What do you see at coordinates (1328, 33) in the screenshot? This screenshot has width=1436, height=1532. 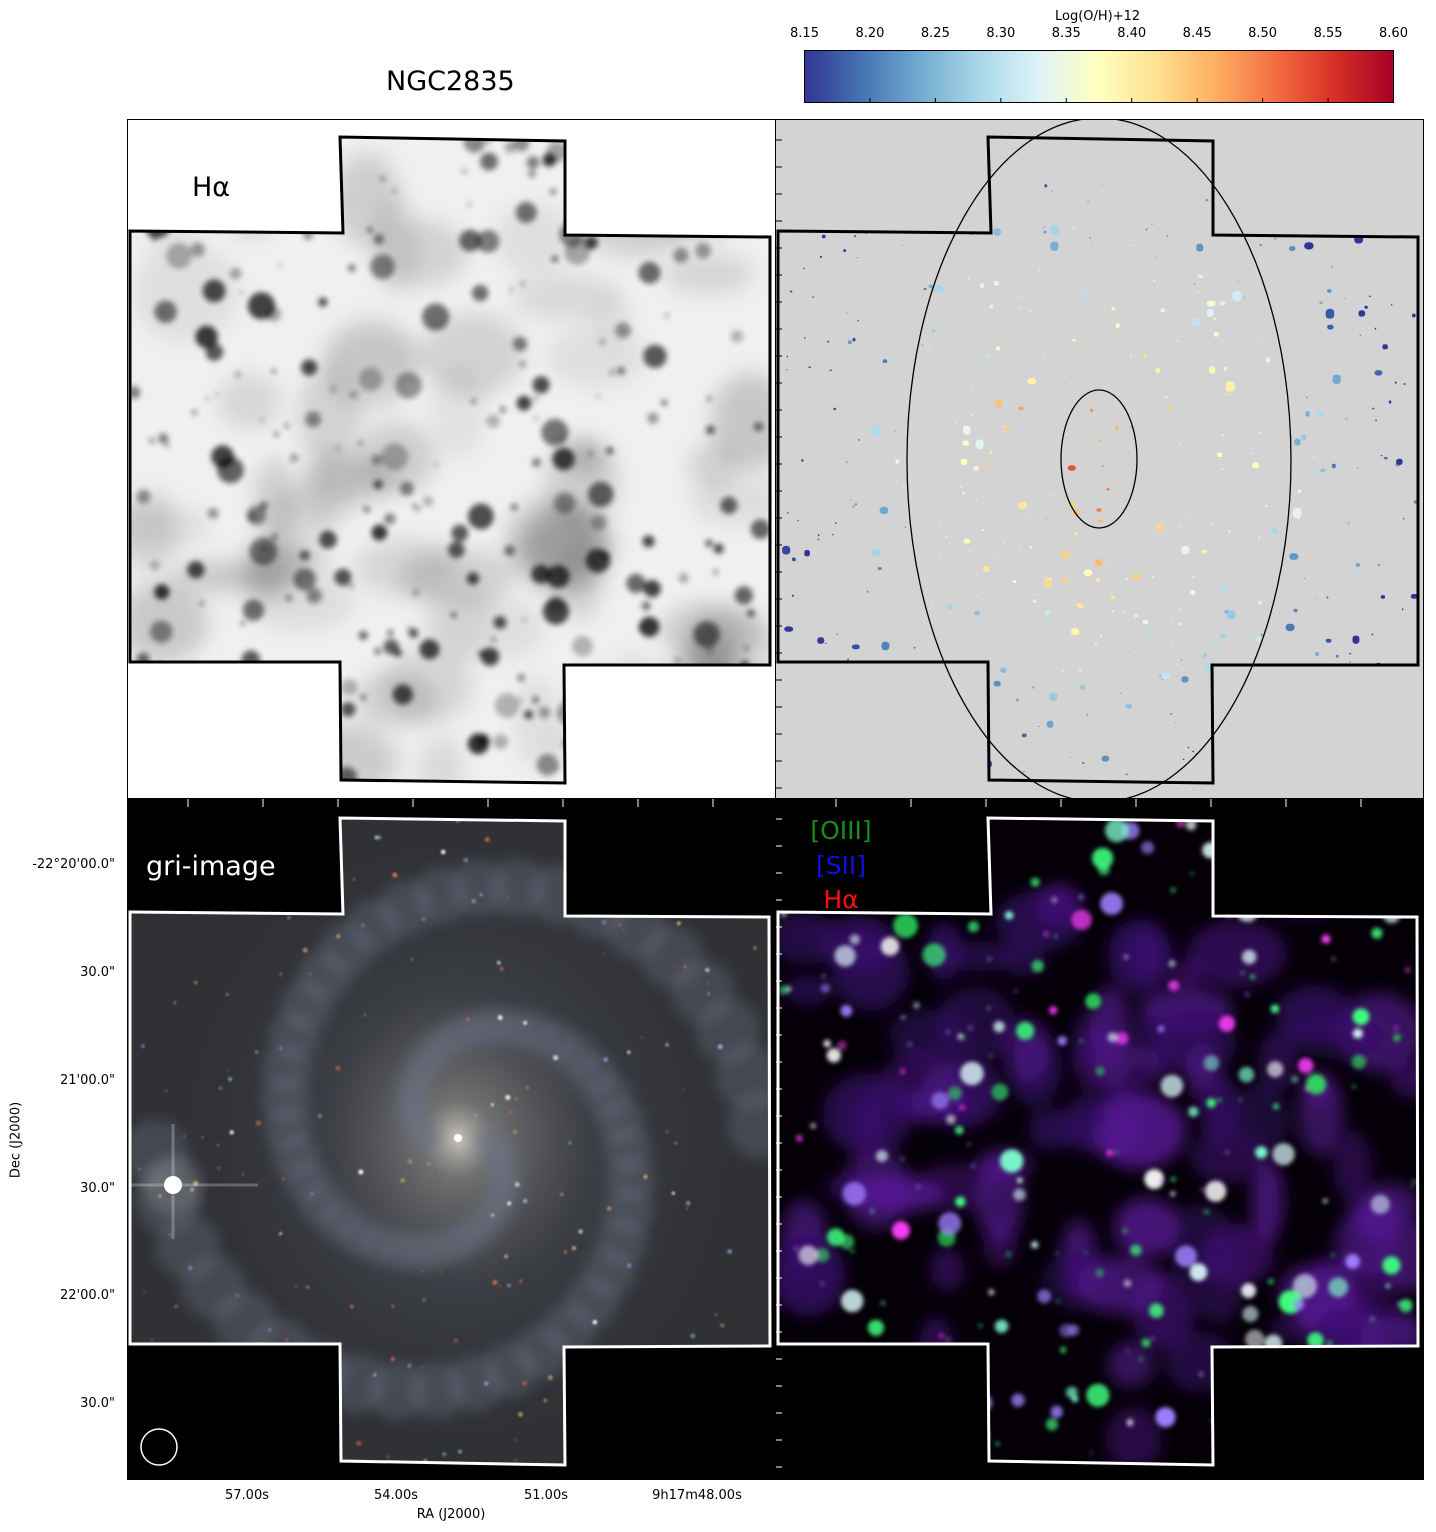 I see `colorbar-tick-label: 8.55` at bounding box center [1328, 33].